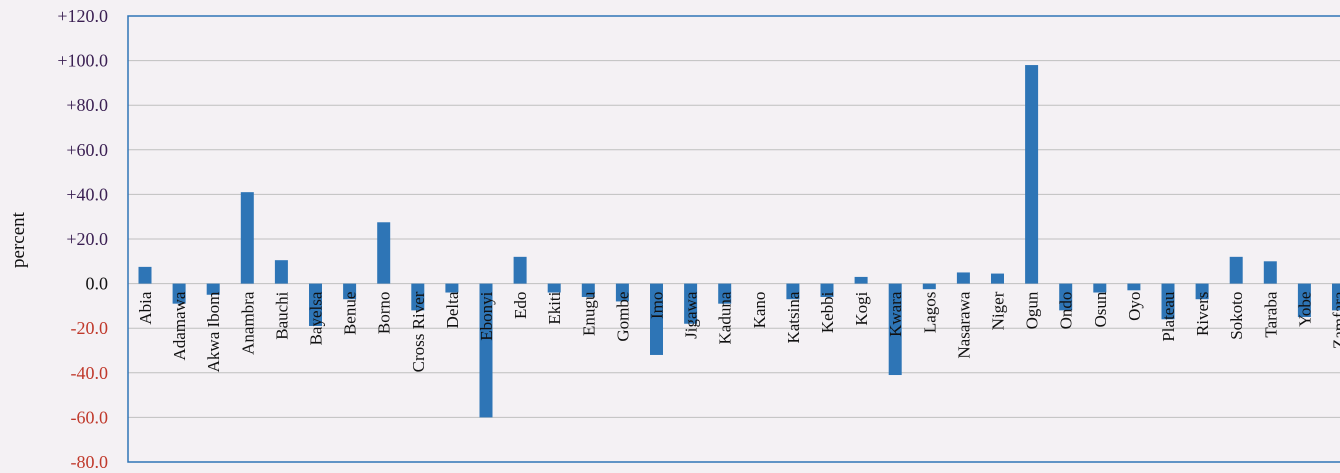  I want to click on x-tick-label: Delta, so click(452, 309).